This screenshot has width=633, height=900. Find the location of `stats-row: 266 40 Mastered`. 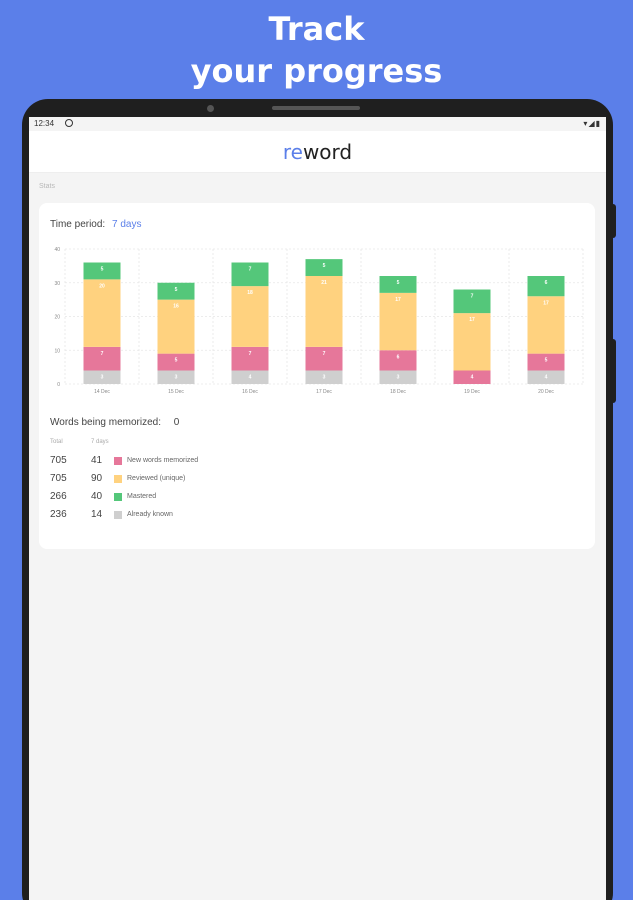

stats-row: 266 40 Mastered is located at coordinates (317, 500).